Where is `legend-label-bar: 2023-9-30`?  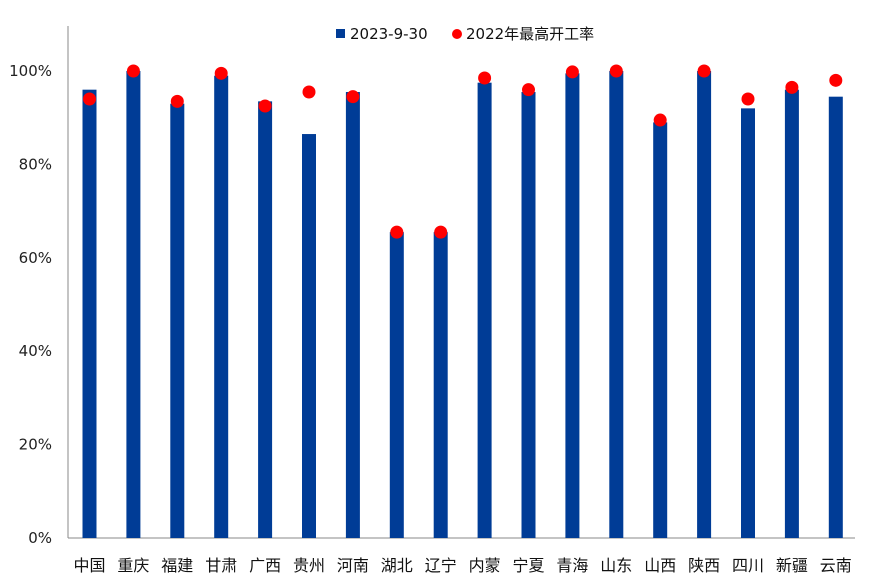
legend-label-bar: 2023-9-30 is located at coordinates (389, 34).